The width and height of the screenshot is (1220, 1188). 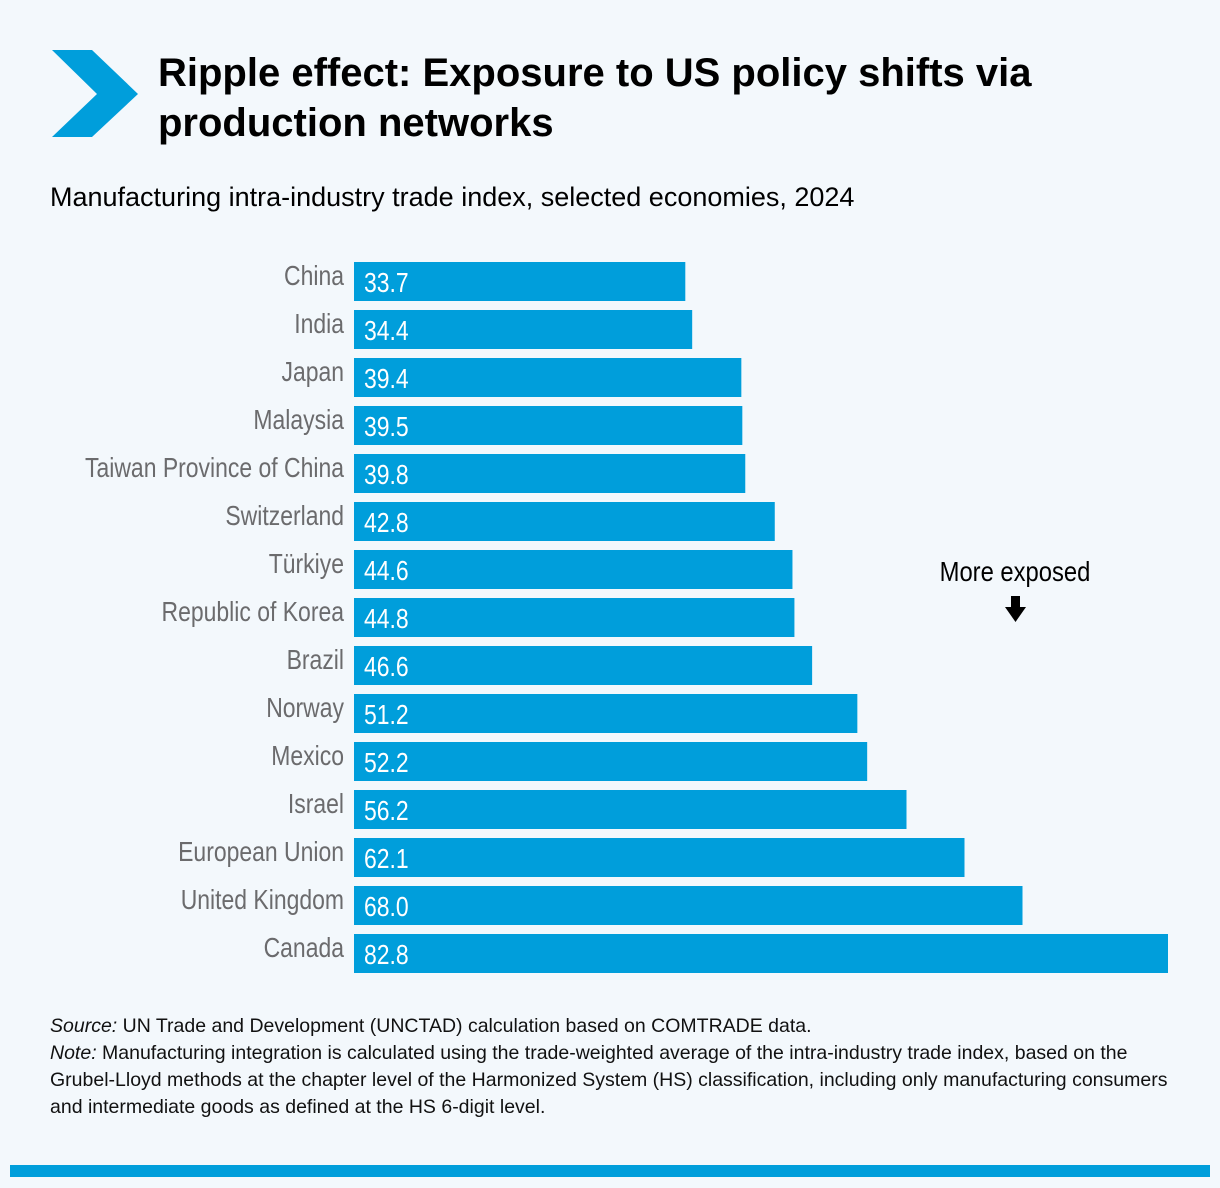 What do you see at coordinates (298, 420) in the screenshot?
I see `category-label: Malaysia` at bounding box center [298, 420].